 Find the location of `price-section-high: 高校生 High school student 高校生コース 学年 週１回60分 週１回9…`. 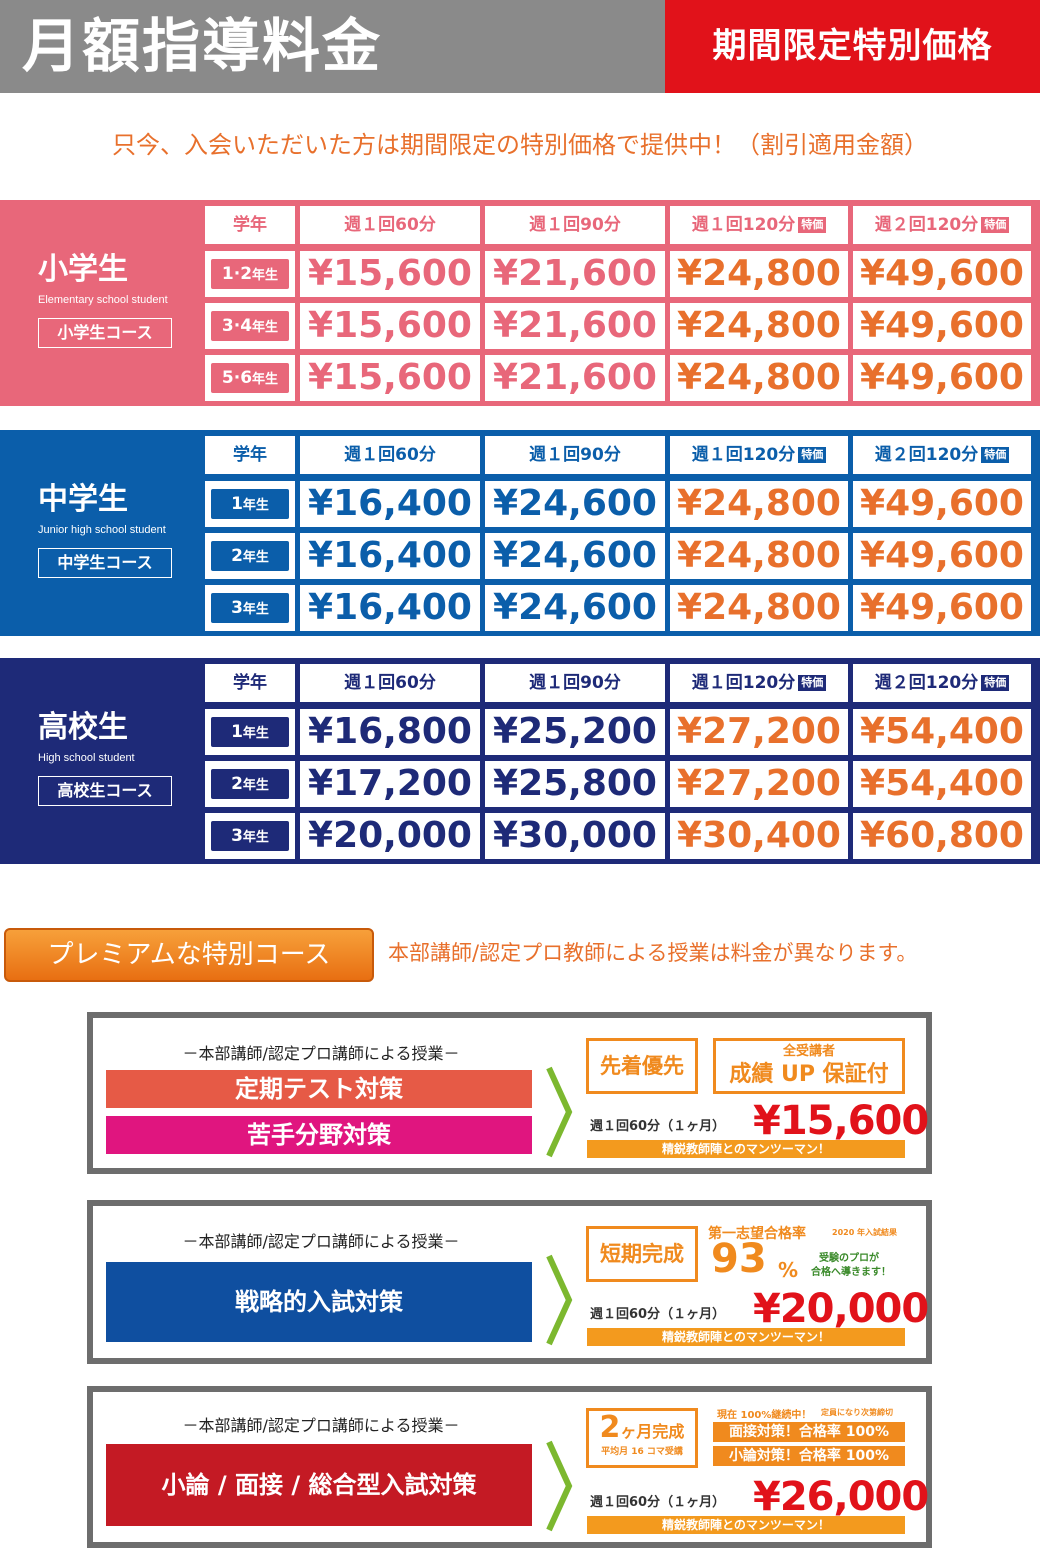

price-section-high: 高校生 High school student 高校生コース 学年 週１回60分 週１回9… is located at coordinates (520, 761).